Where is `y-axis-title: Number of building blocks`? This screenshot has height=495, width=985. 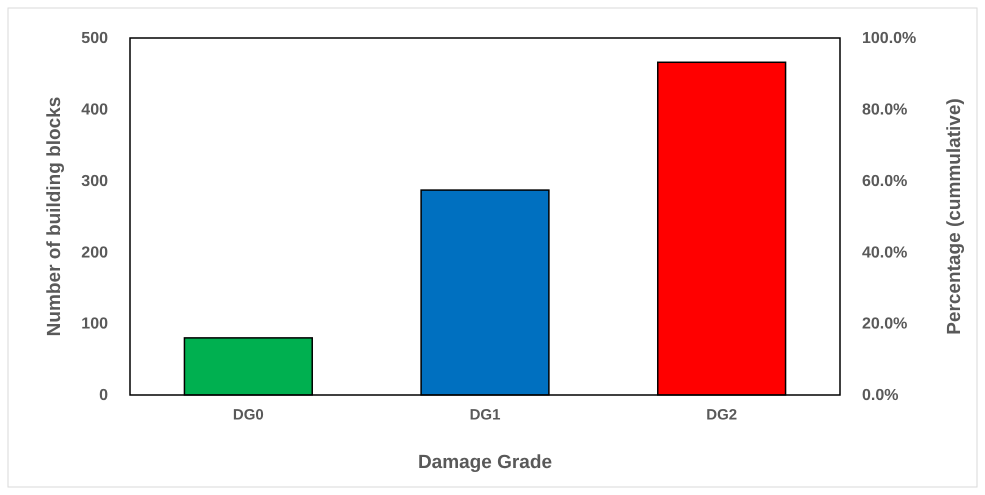 y-axis-title: Number of building blocks is located at coordinates (54, 216).